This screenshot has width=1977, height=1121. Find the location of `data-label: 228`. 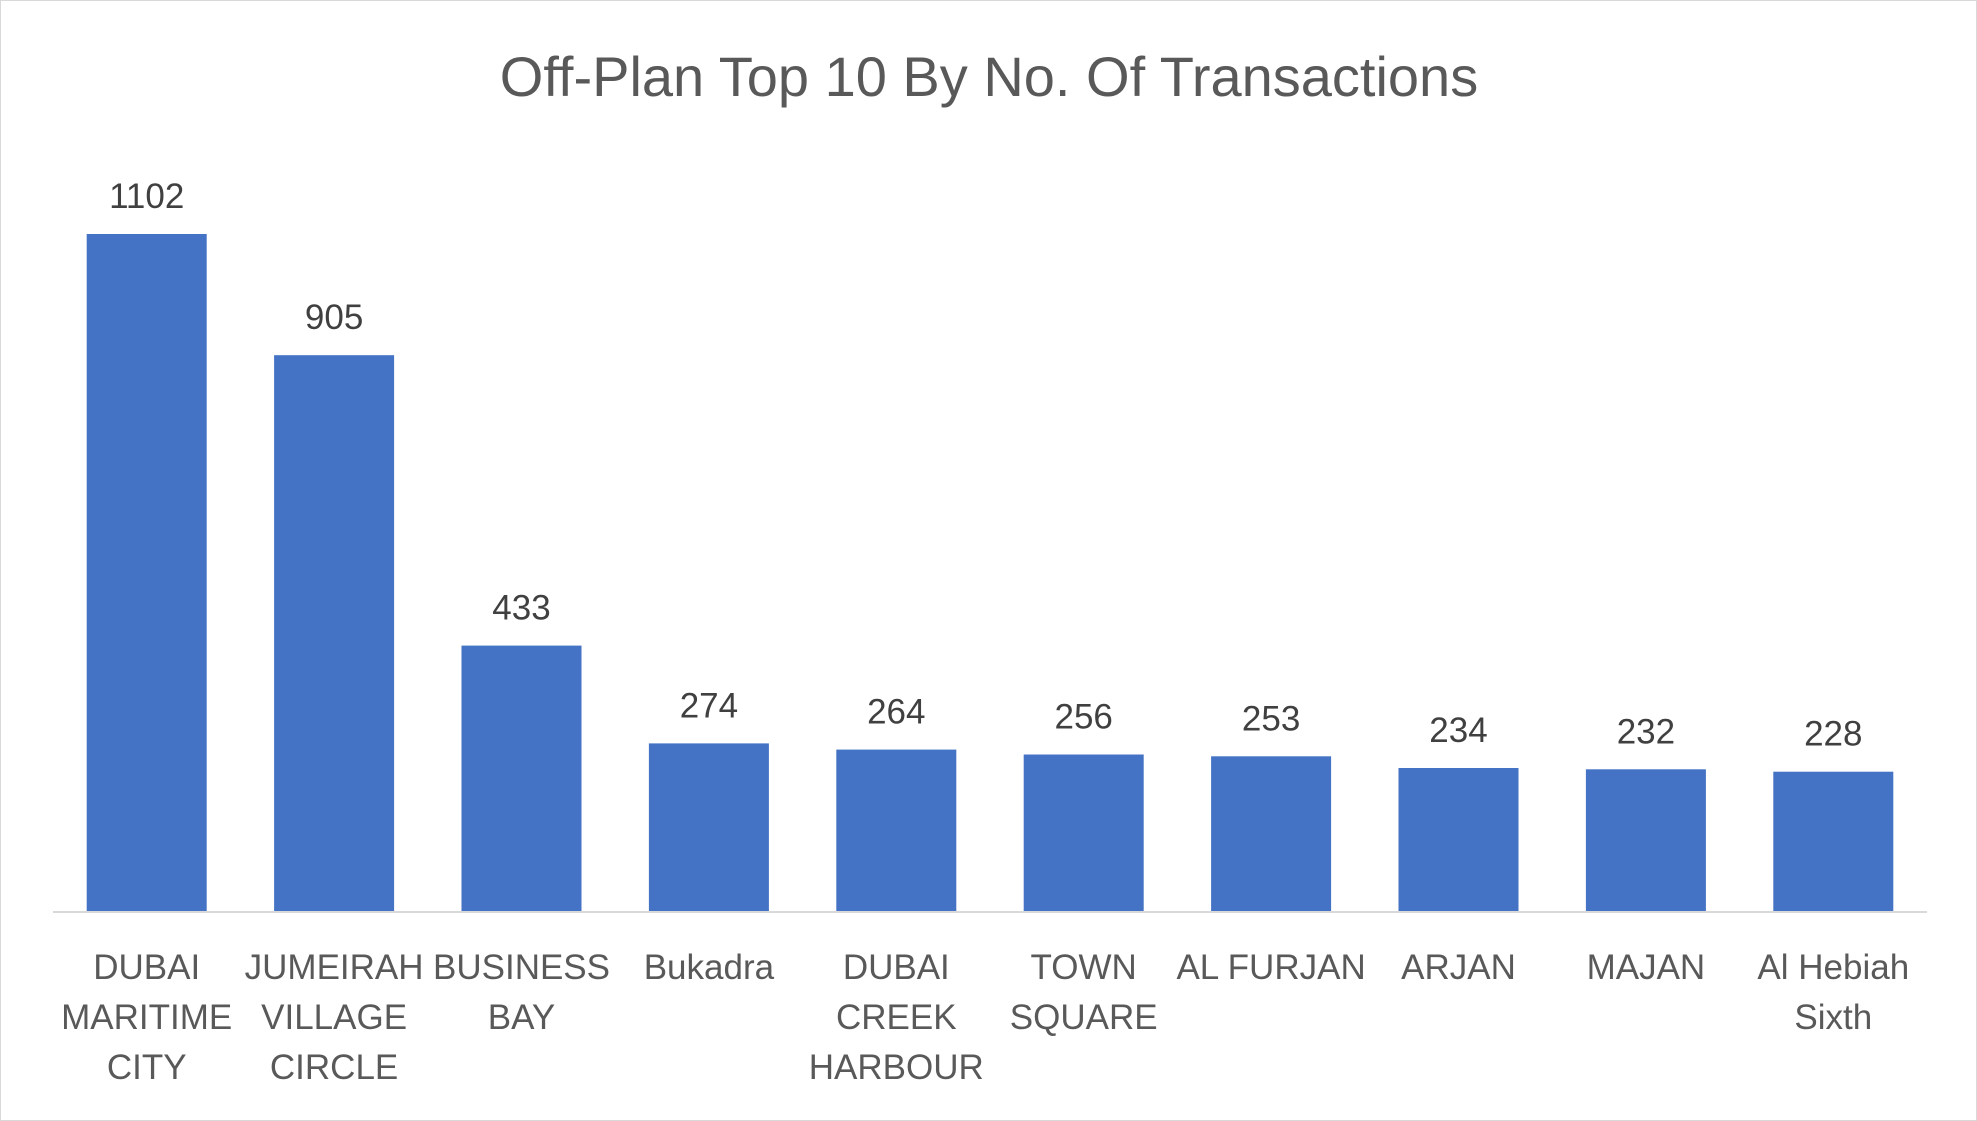

data-label: 228 is located at coordinates (1833, 734).